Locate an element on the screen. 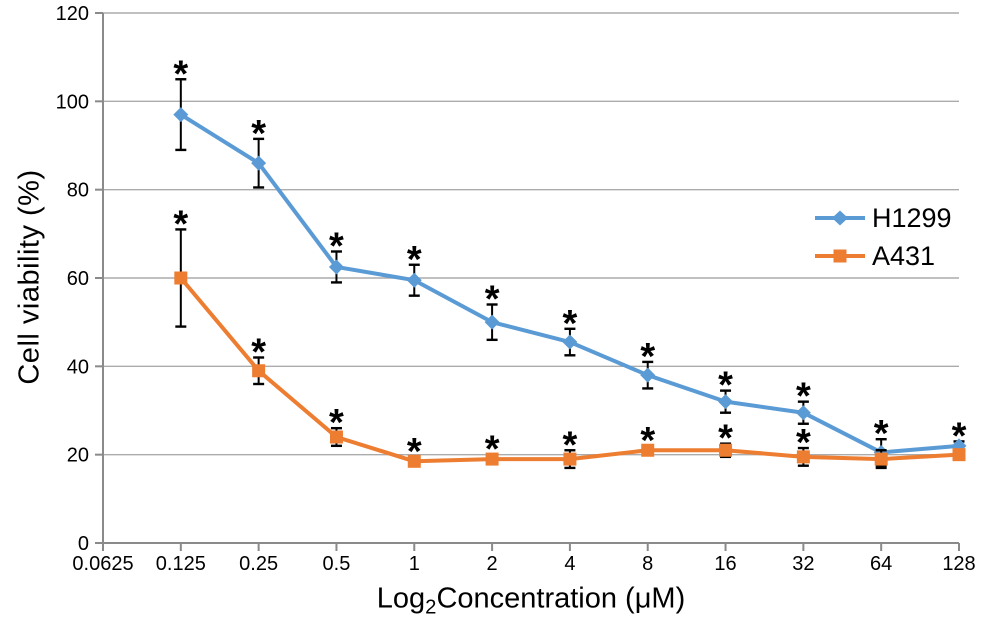 This screenshot has height=625, width=983. x-tick-label-4: 4 is located at coordinates (569, 564).